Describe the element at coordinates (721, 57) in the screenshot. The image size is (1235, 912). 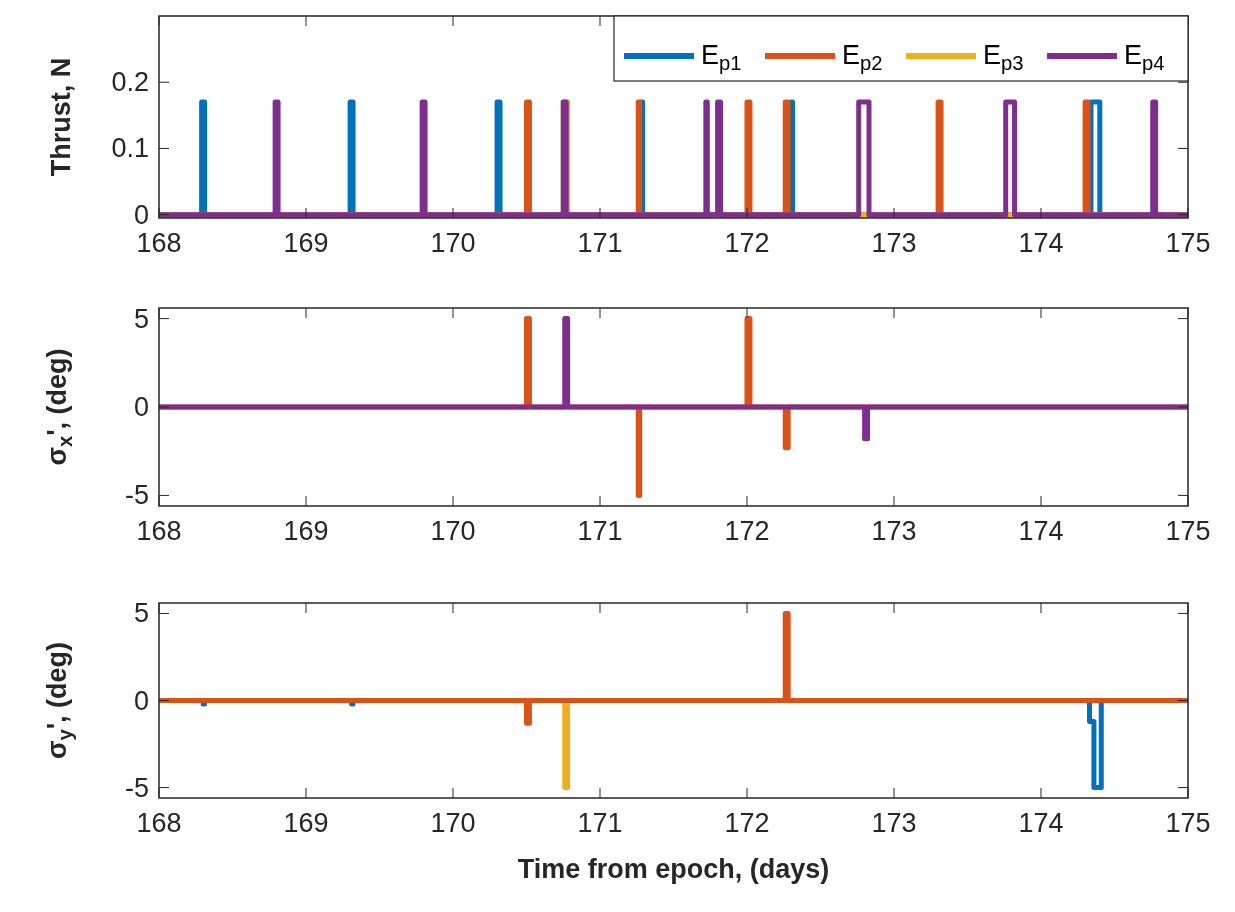
I see `legend-label: E$_{p1}$` at that location.